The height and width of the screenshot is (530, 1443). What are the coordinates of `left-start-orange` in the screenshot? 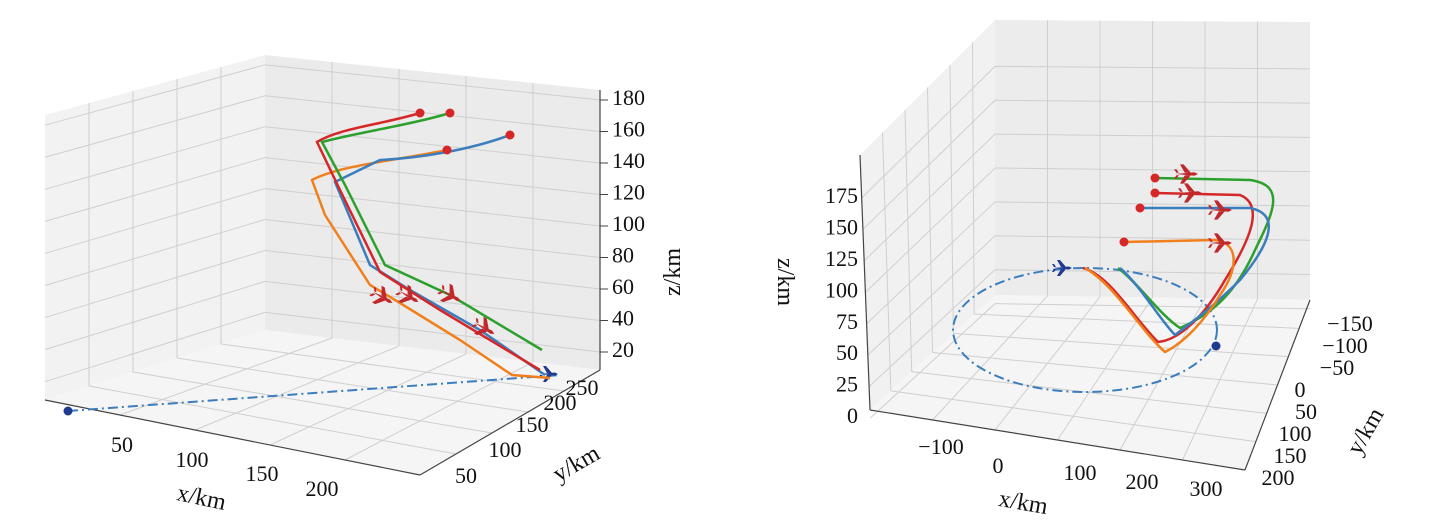 It's located at (447, 150).